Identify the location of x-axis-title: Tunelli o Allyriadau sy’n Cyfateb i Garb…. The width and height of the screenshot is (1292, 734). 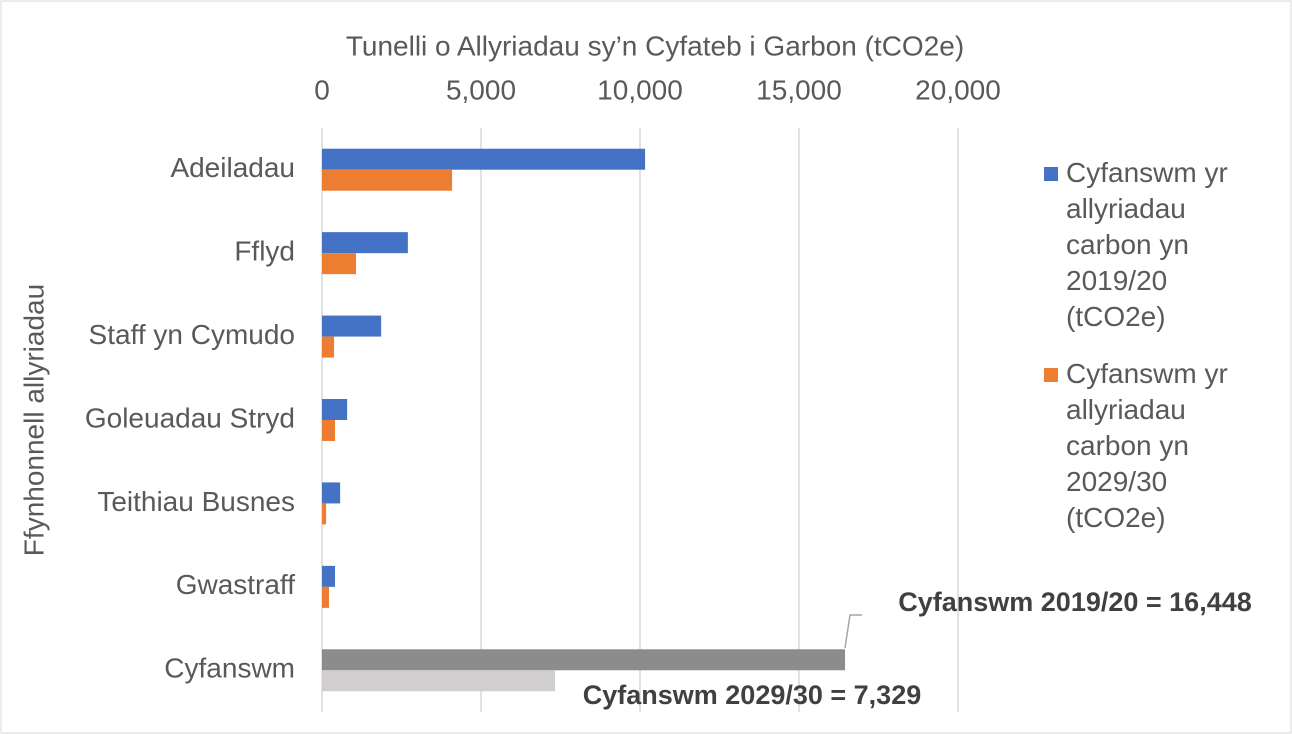
(655, 45).